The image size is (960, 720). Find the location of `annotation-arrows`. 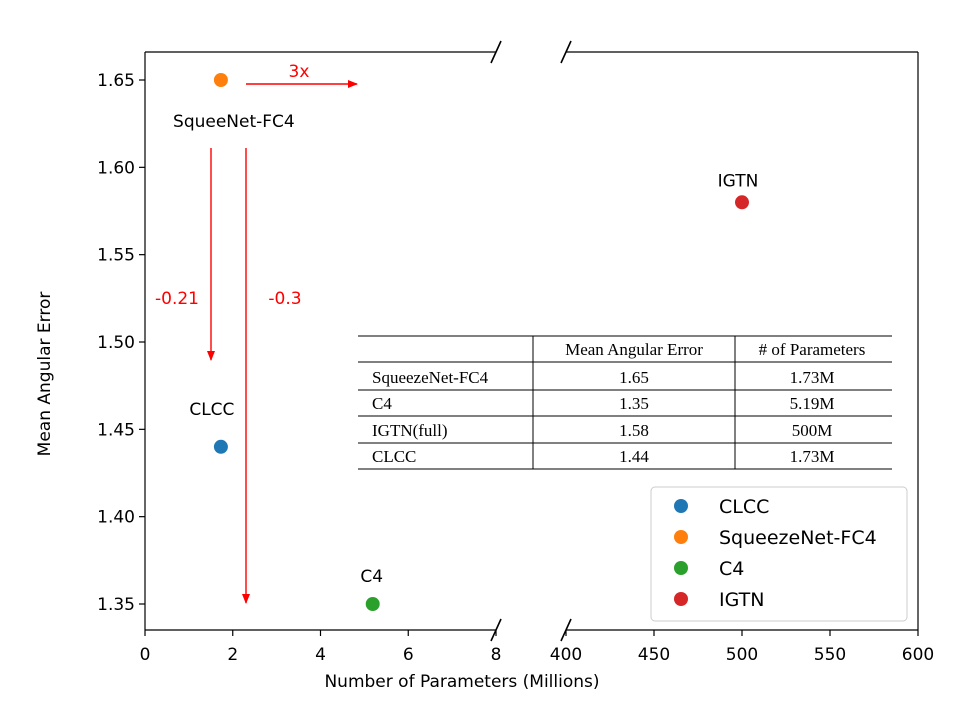

annotation-arrows is located at coordinates (282, 342).